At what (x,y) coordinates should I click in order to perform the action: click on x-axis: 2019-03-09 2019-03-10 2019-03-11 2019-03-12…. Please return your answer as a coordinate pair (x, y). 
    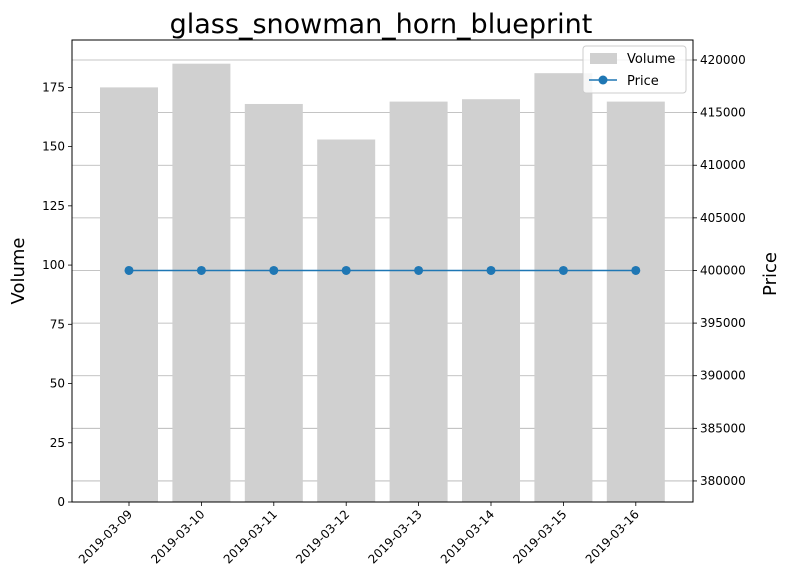
    Looking at the image, I should click on (359, 534).